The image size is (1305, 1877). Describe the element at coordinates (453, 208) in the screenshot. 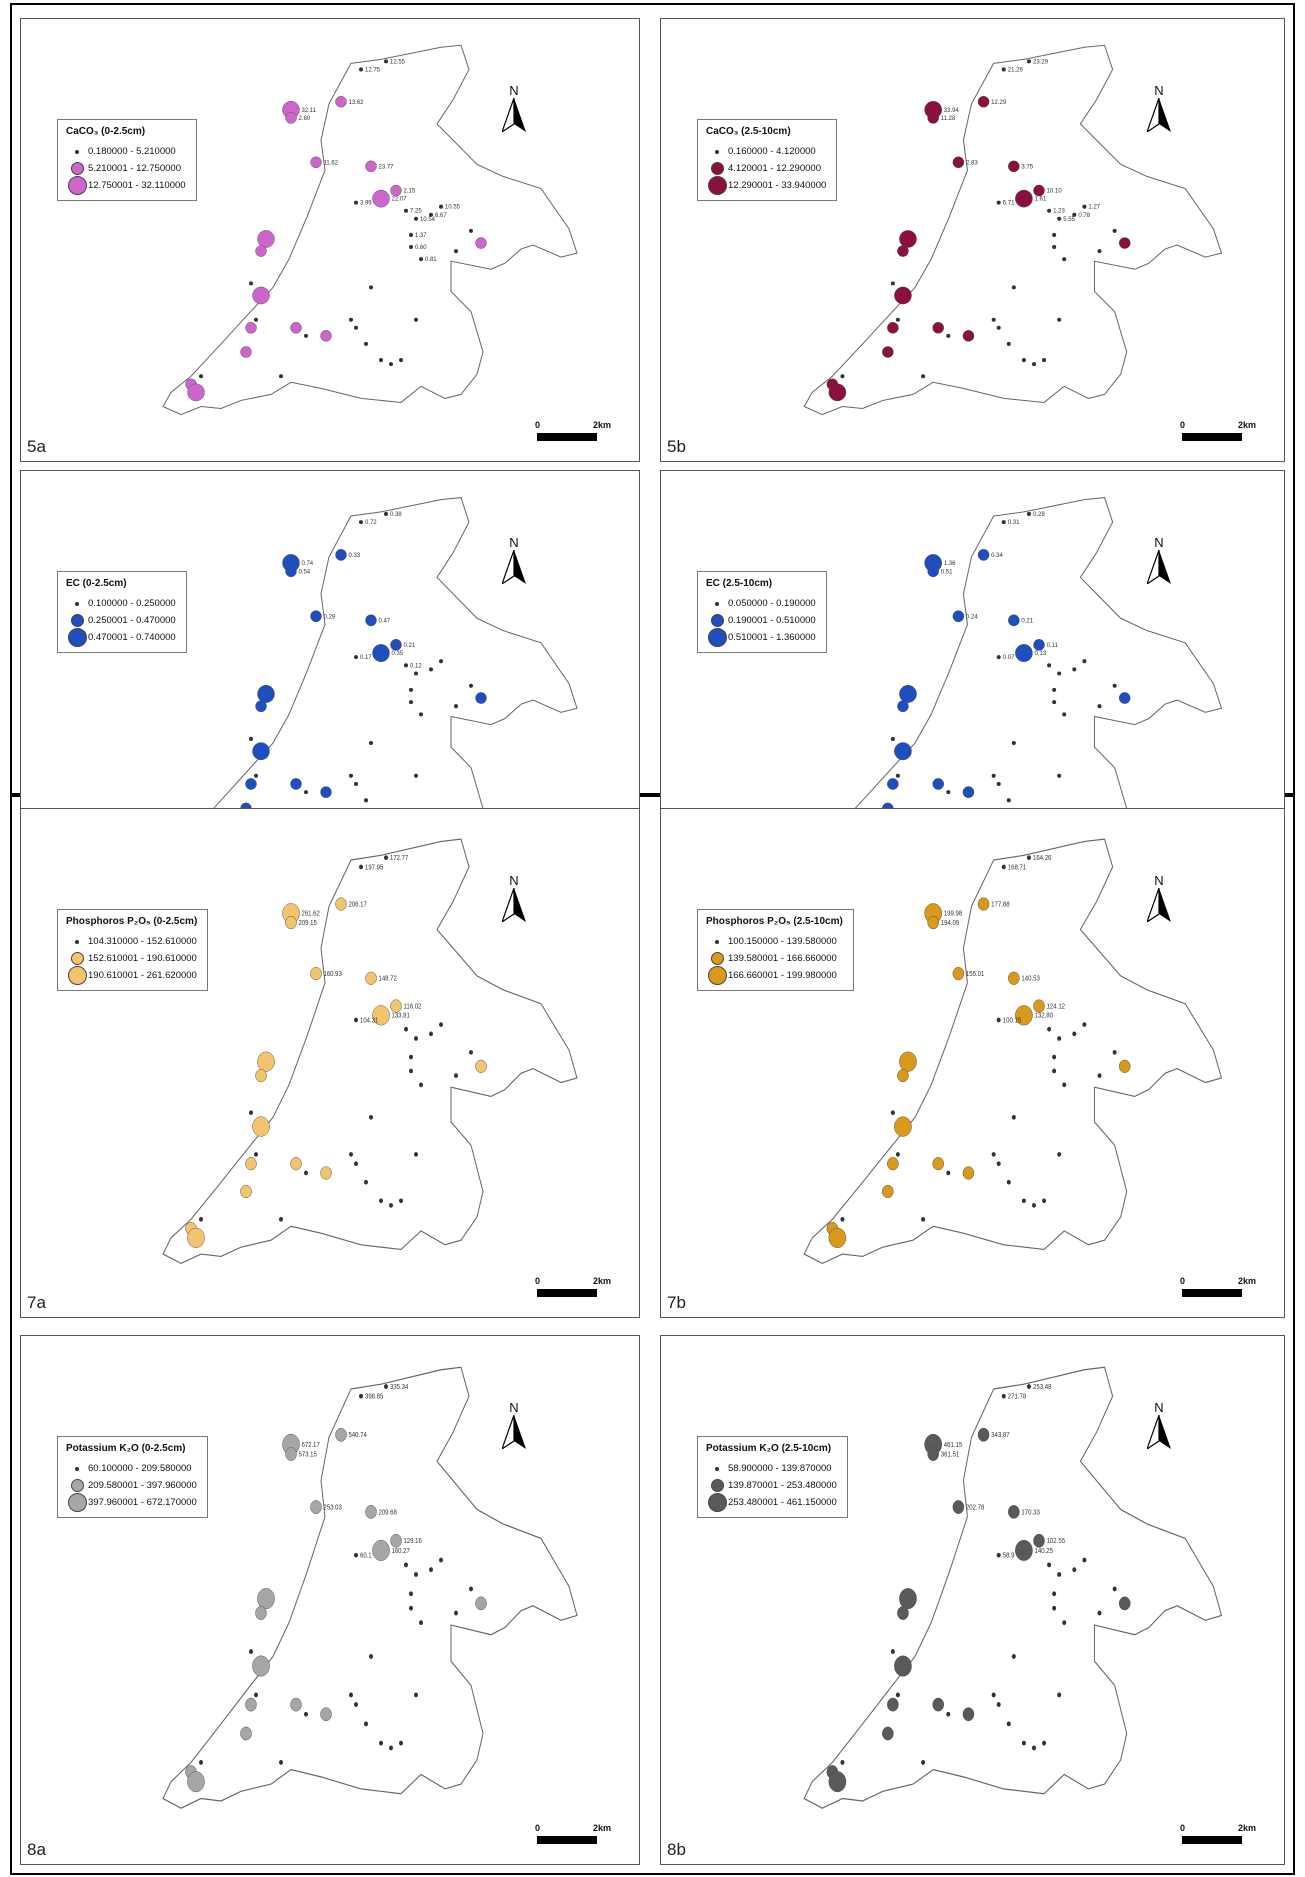

I see `sample-value-label: 10.55` at that location.